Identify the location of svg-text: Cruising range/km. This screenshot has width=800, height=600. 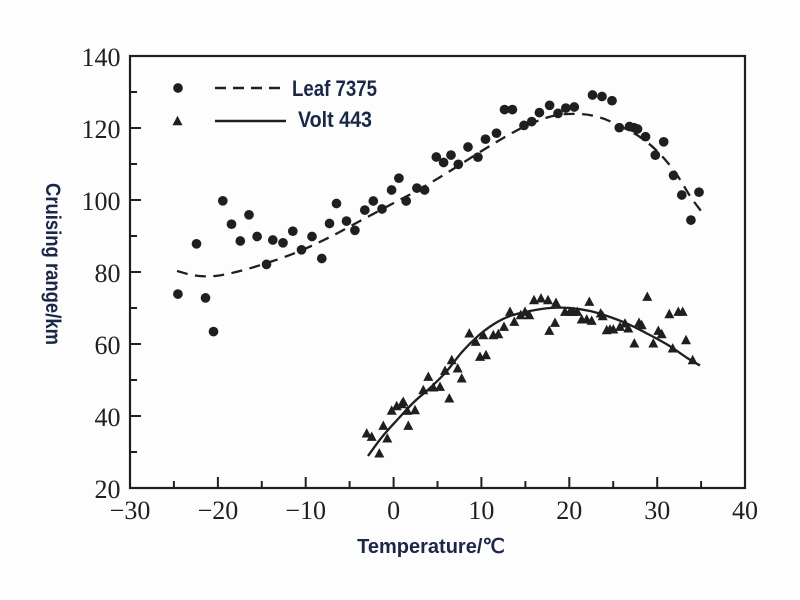
(52, 264).